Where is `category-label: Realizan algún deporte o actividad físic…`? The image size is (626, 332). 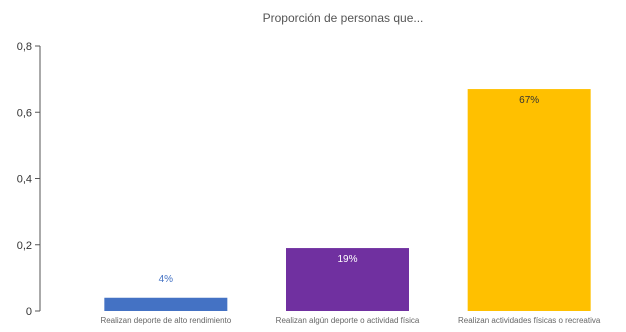 category-label: Realizan algún deporte o actividad físic… is located at coordinates (348, 320).